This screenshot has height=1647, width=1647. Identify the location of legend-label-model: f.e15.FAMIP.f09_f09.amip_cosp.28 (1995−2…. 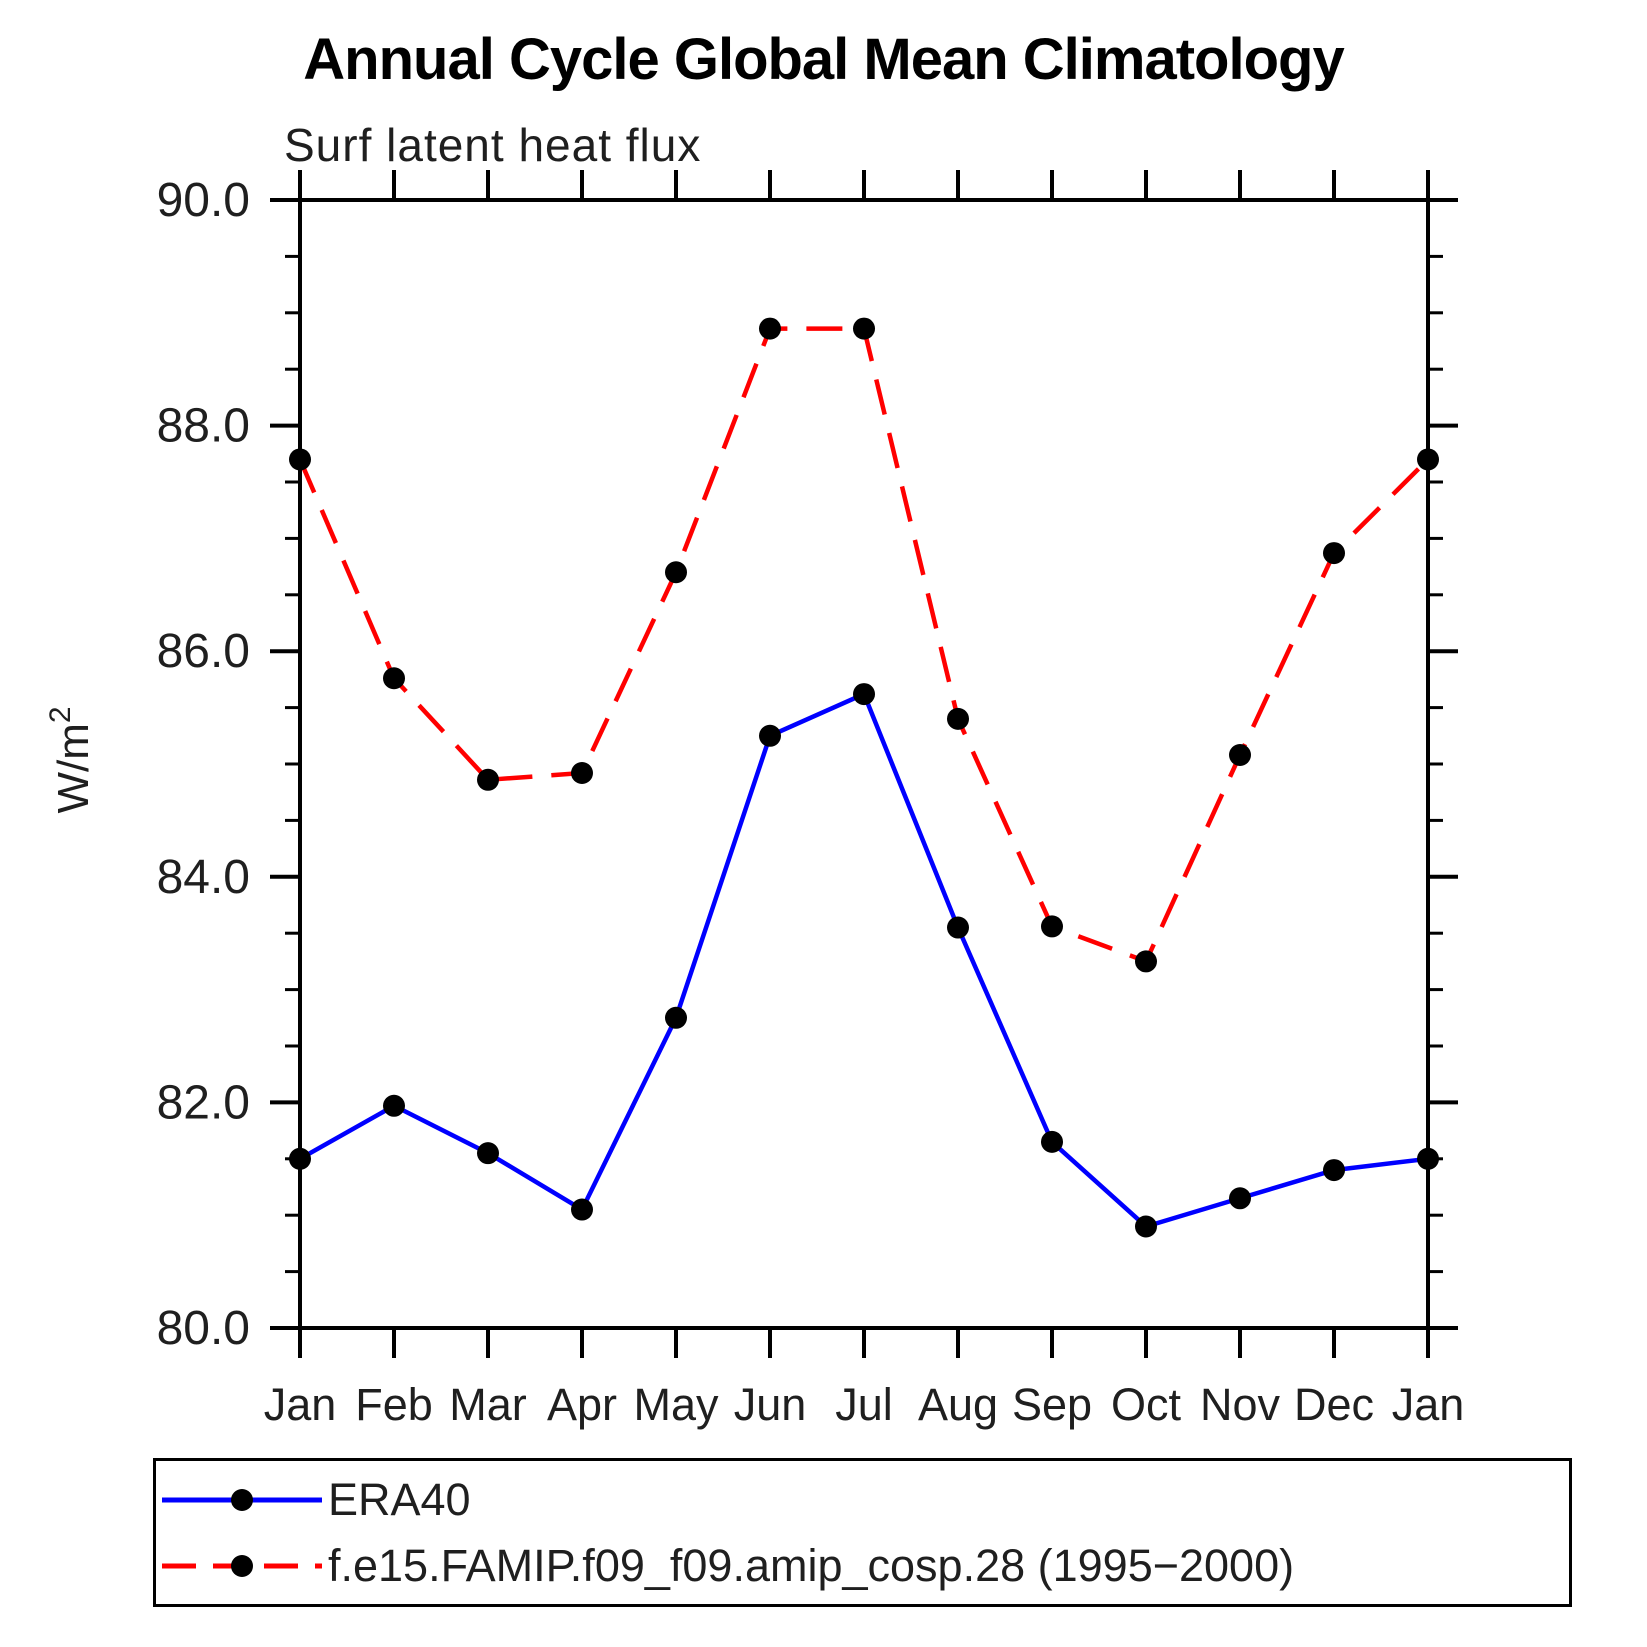
(811, 1565).